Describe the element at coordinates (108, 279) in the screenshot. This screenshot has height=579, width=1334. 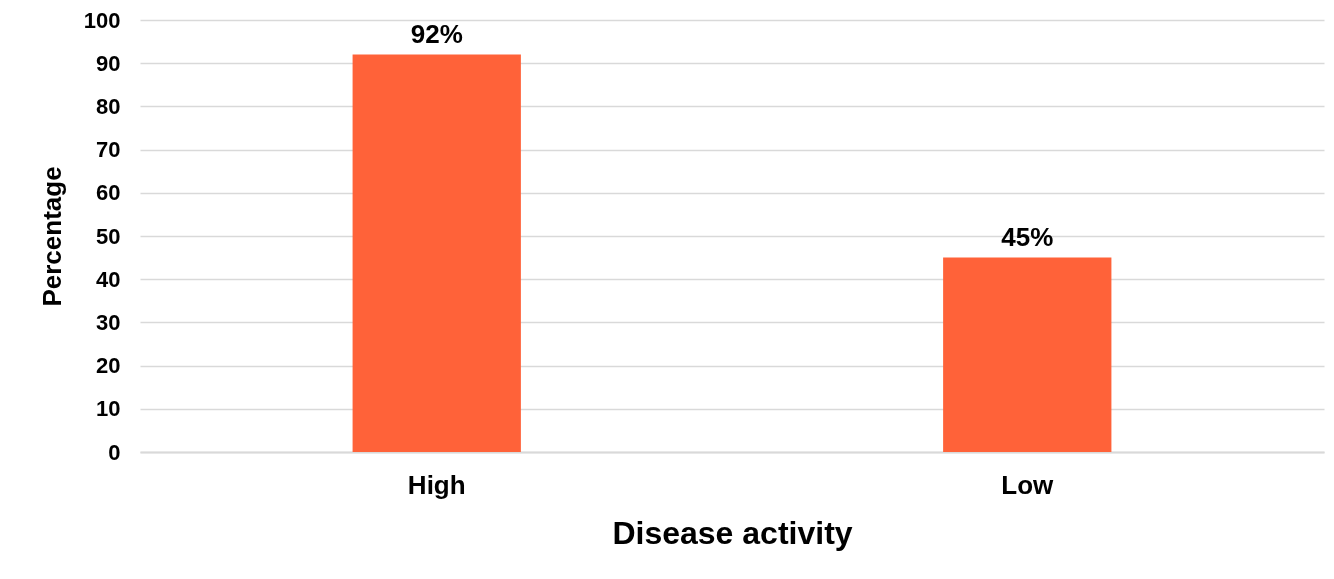
I see `y-tick-label: 40` at that location.